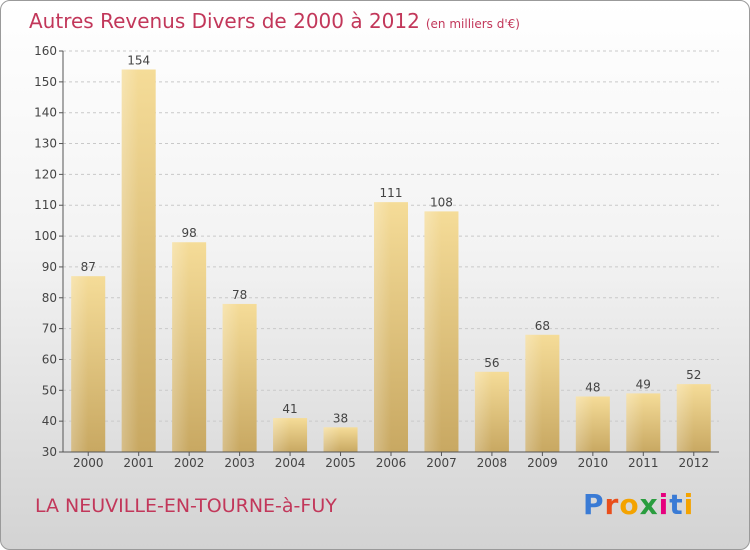 The height and width of the screenshot is (550, 750). I want to click on chart-title-unit: (en milliers d'€), so click(472, 24).